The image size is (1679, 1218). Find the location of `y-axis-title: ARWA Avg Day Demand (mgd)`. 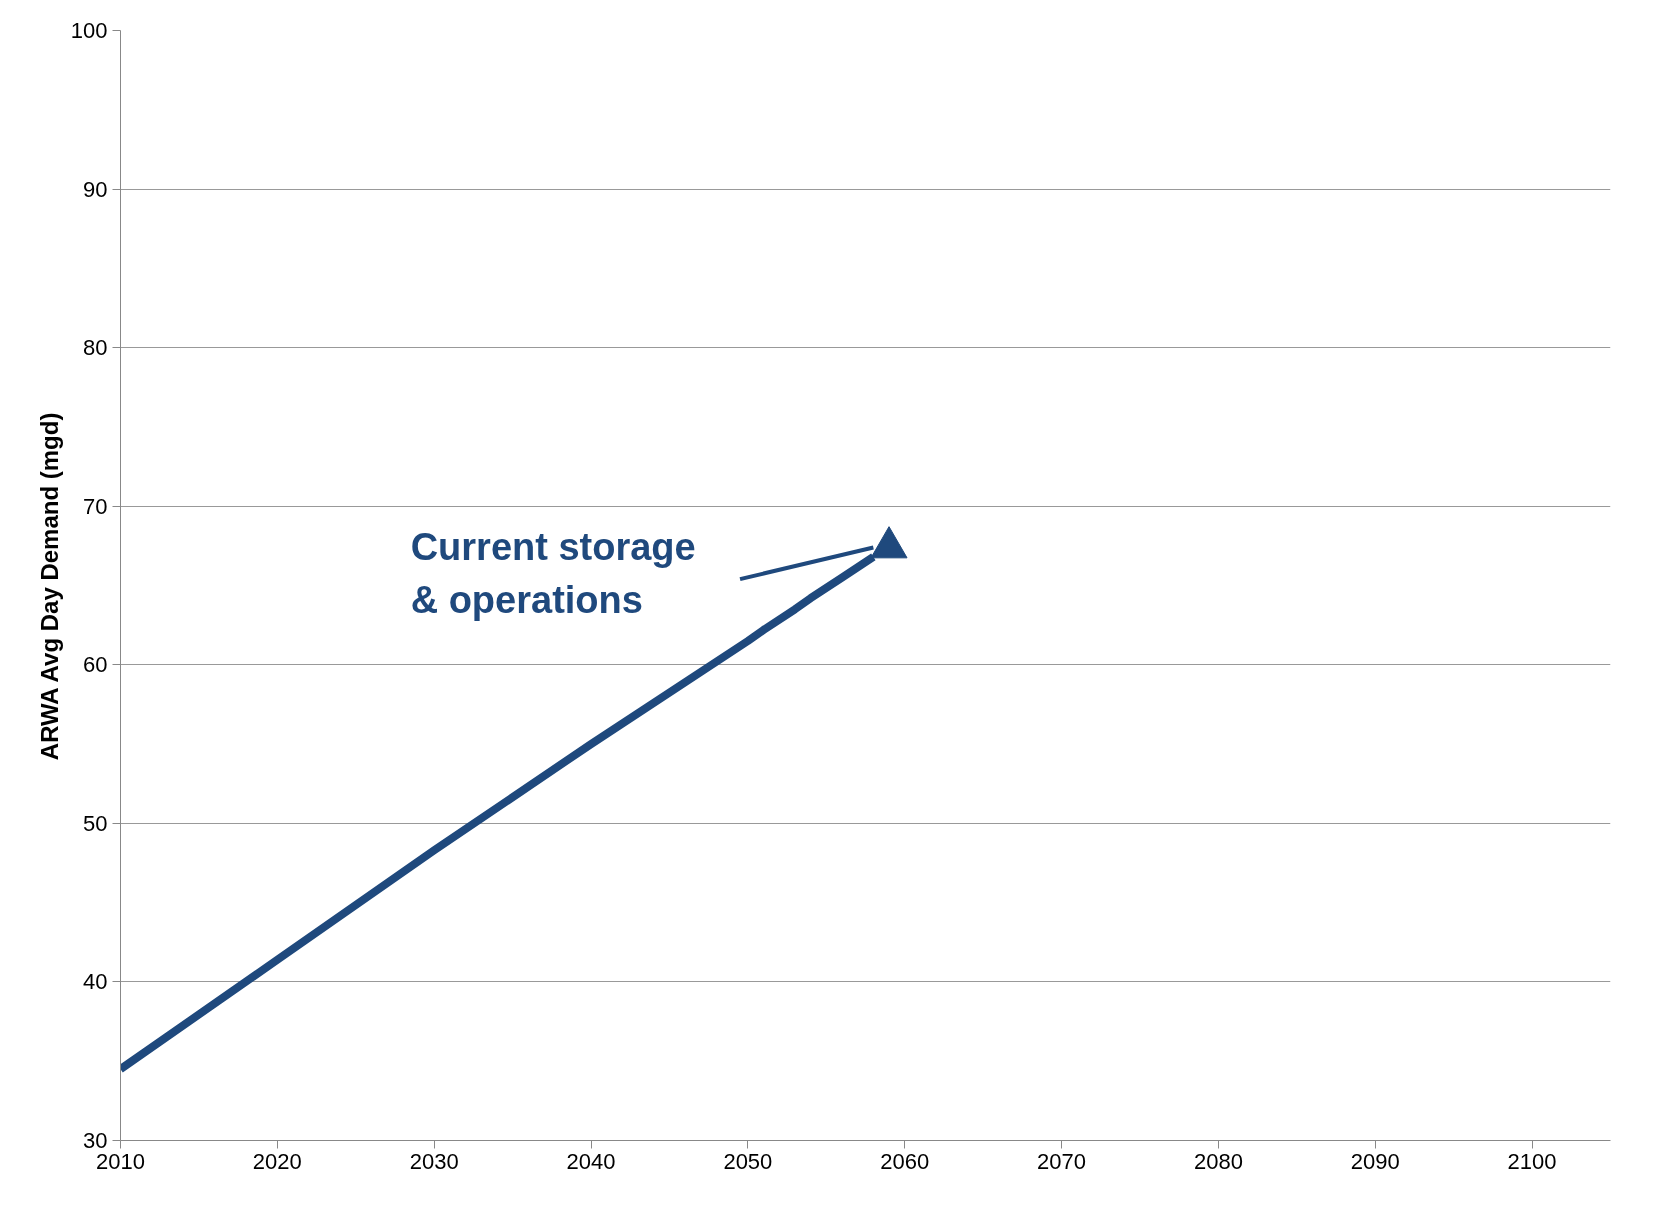

y-axis-title: ARWA Avg Day Demand (mgd) is located at coordinates (49, 586).